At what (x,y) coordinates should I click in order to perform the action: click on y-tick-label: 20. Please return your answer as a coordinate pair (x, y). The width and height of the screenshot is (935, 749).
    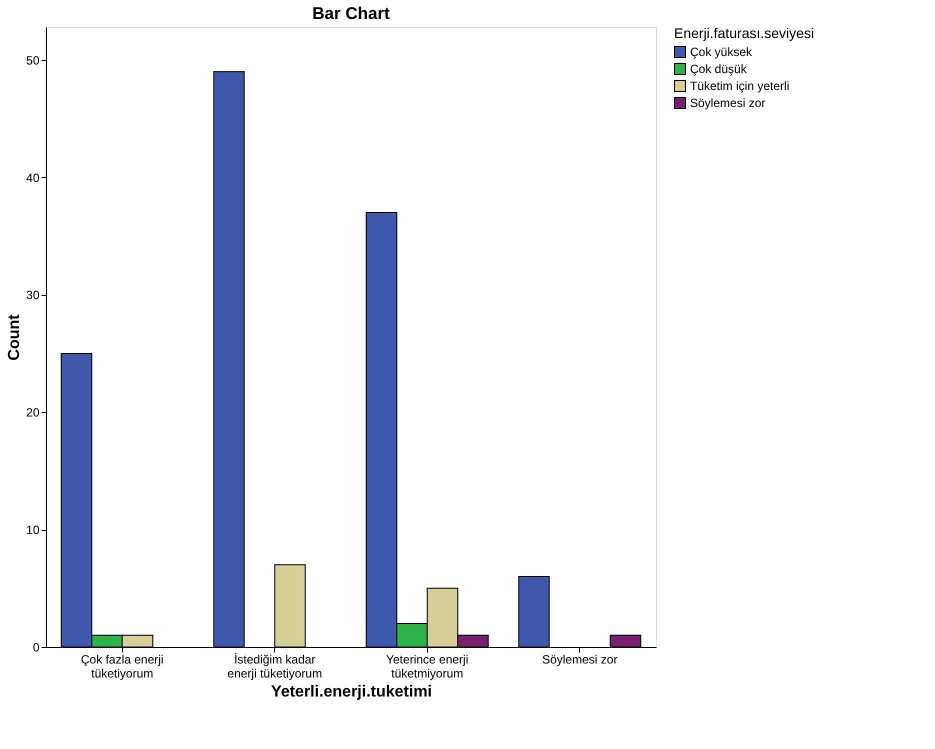
    Looking at the image, I should click on (33, 413).